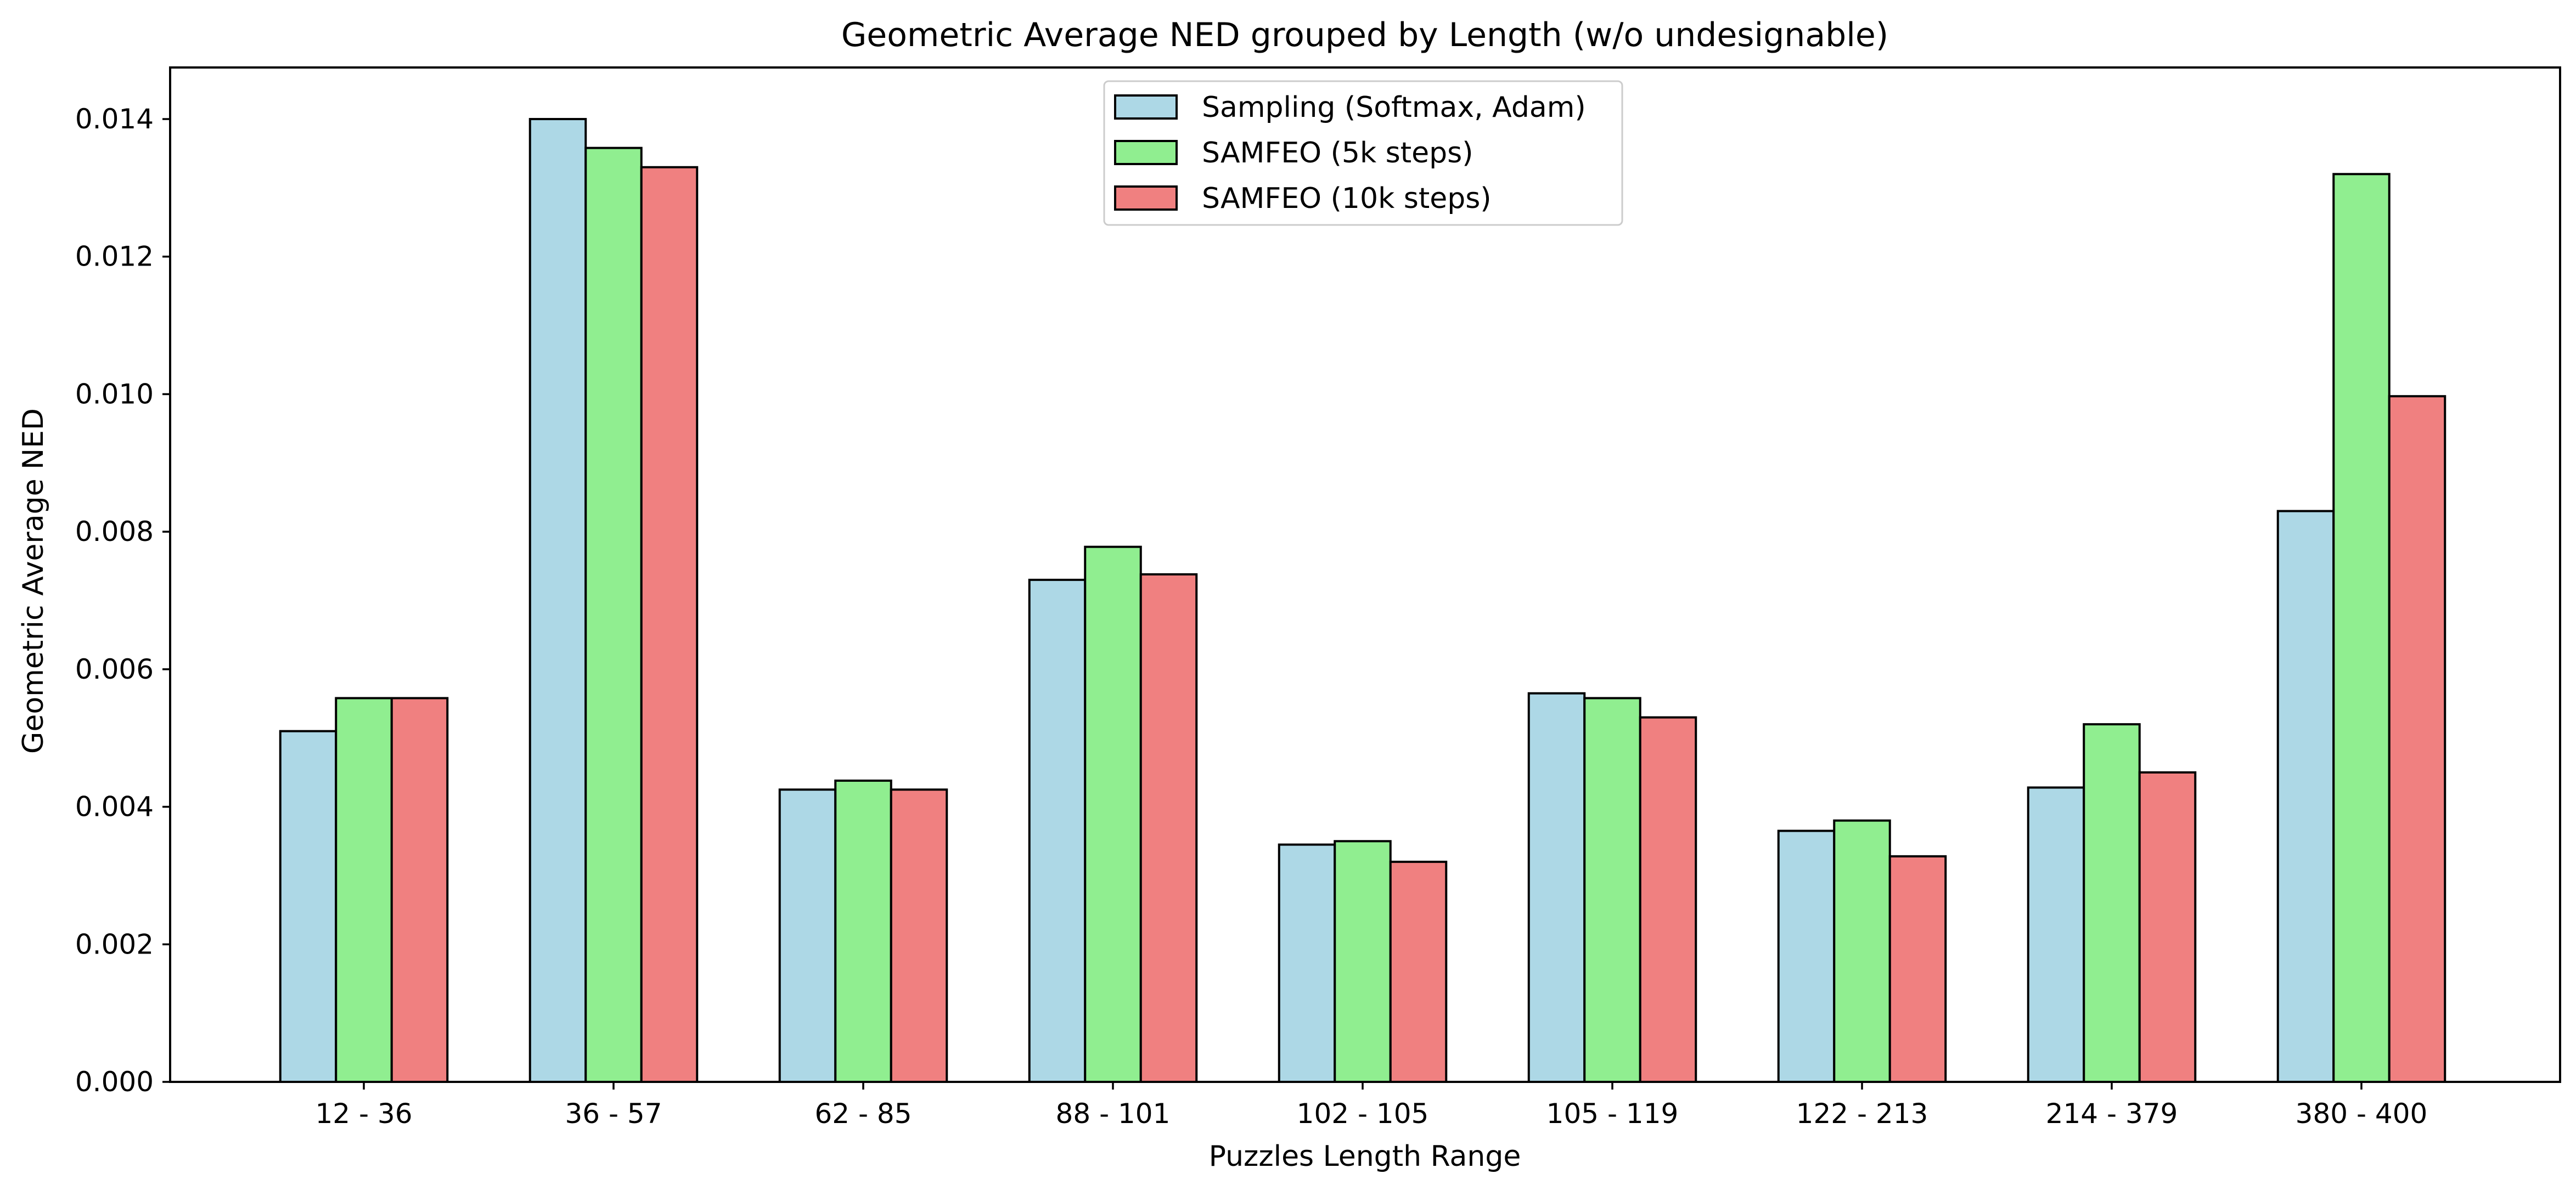 The height and width of the screenshot is (1196, 2576). I want to click on x-tick-label: 214 - 379, so click(2112, 1114).